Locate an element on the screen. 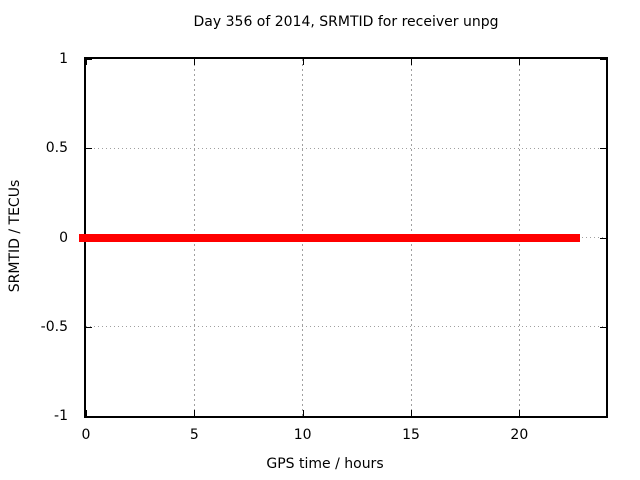 This screenshot has height=480, width=640. x-tick-label: 15 is located at coordinates (411, 435).